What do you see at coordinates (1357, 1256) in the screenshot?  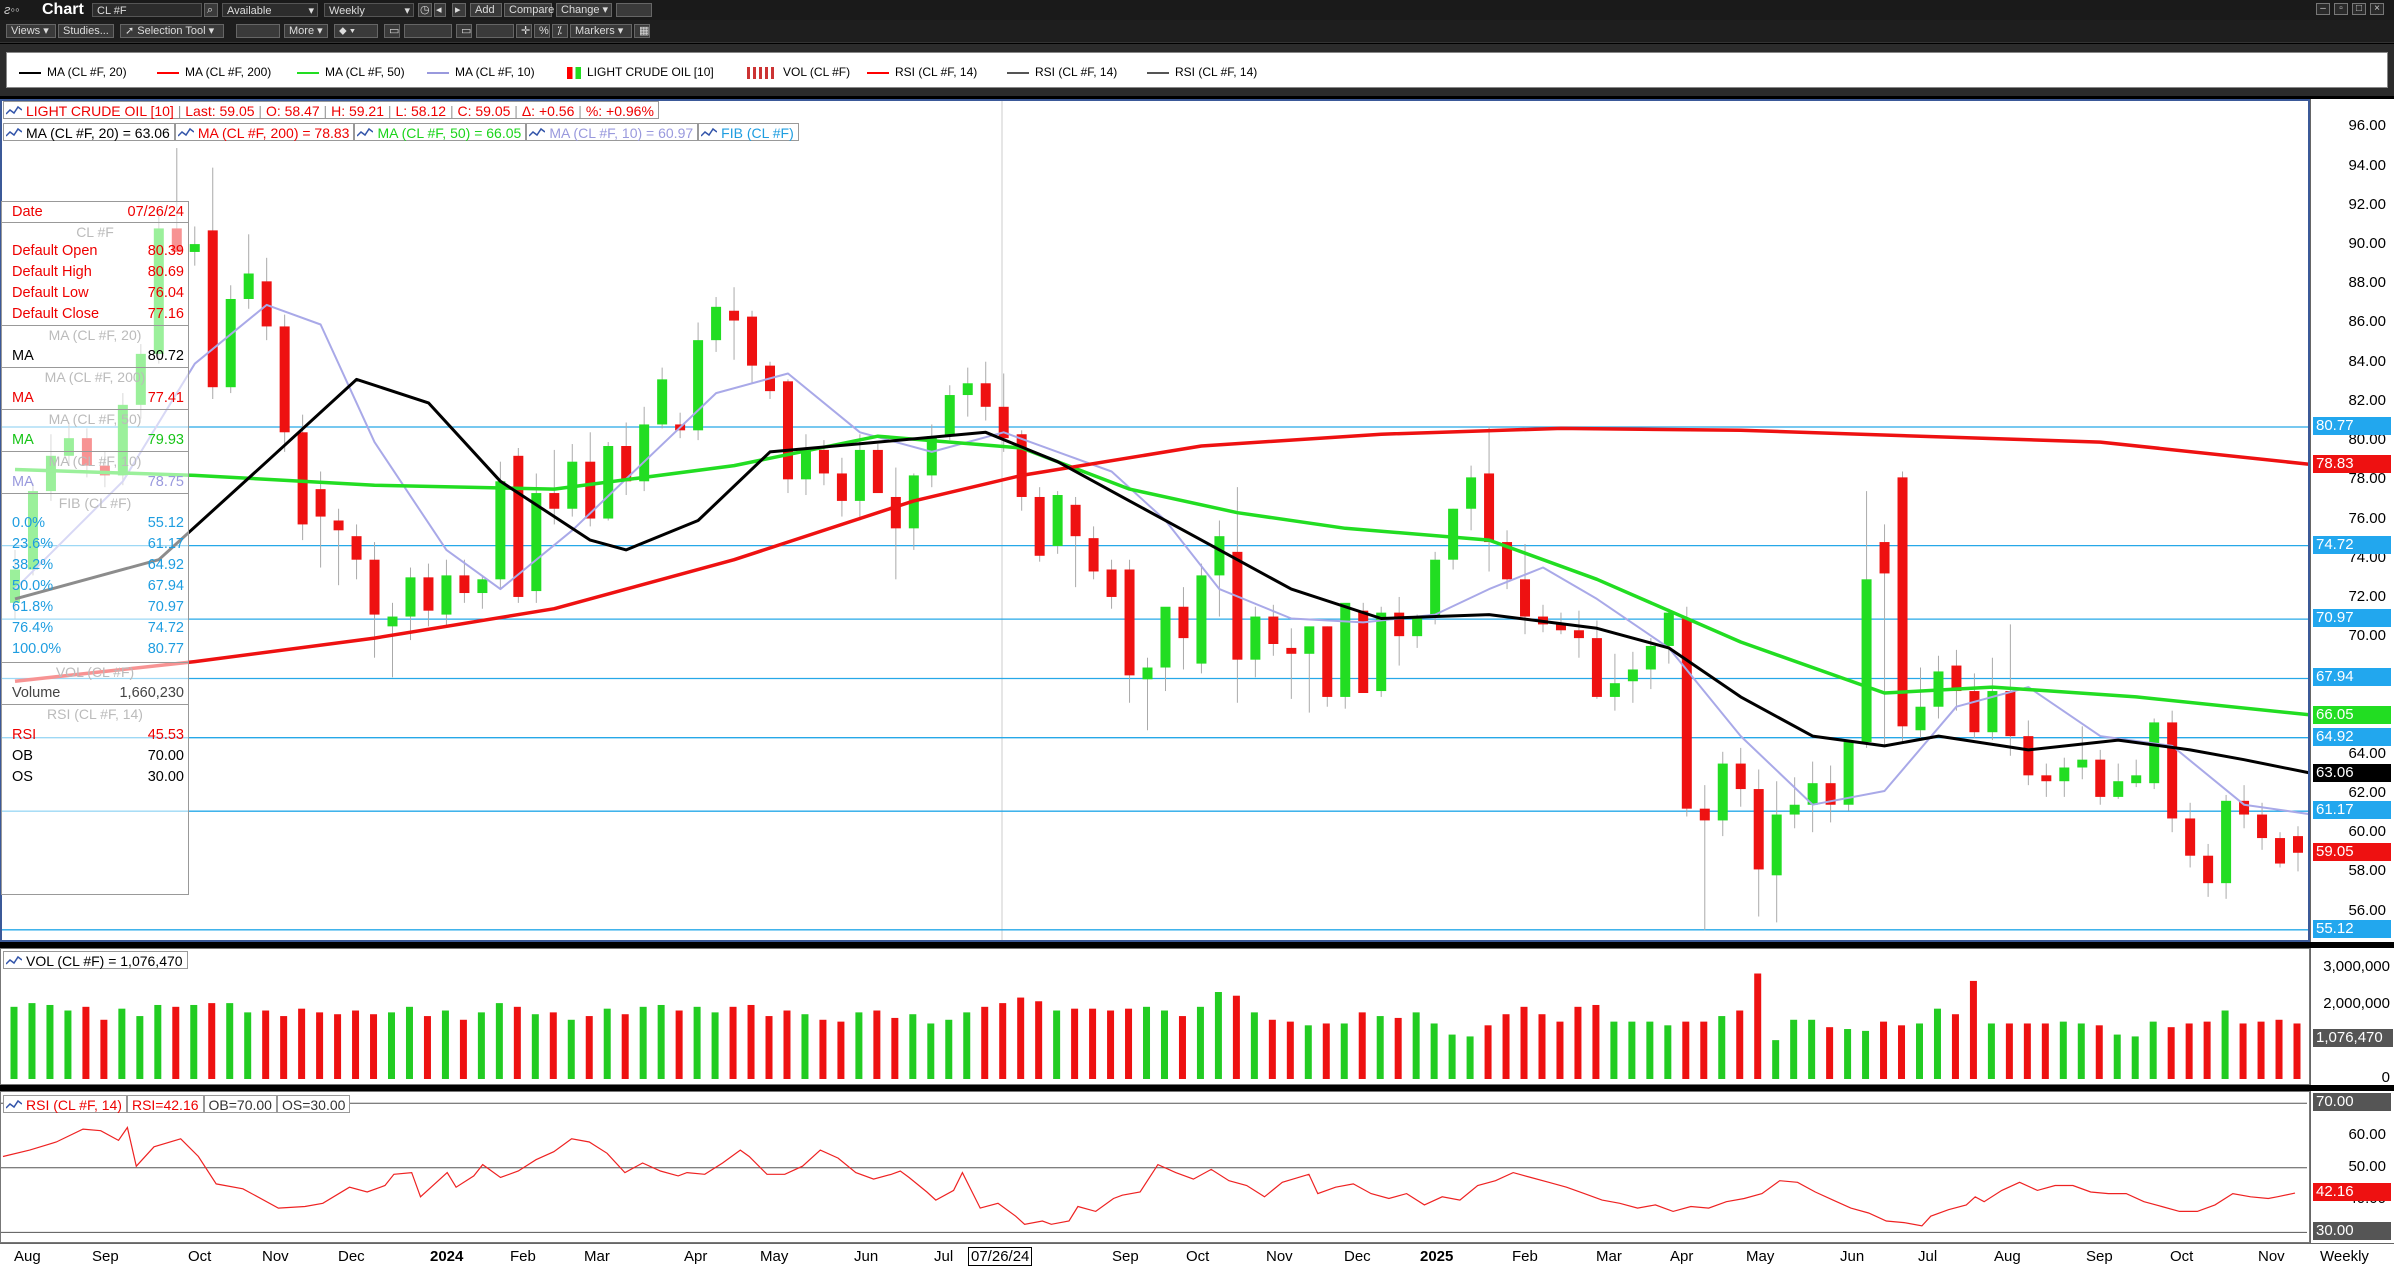 I see `time-axis-label: Dec` at bounding box center [1357, 1256].